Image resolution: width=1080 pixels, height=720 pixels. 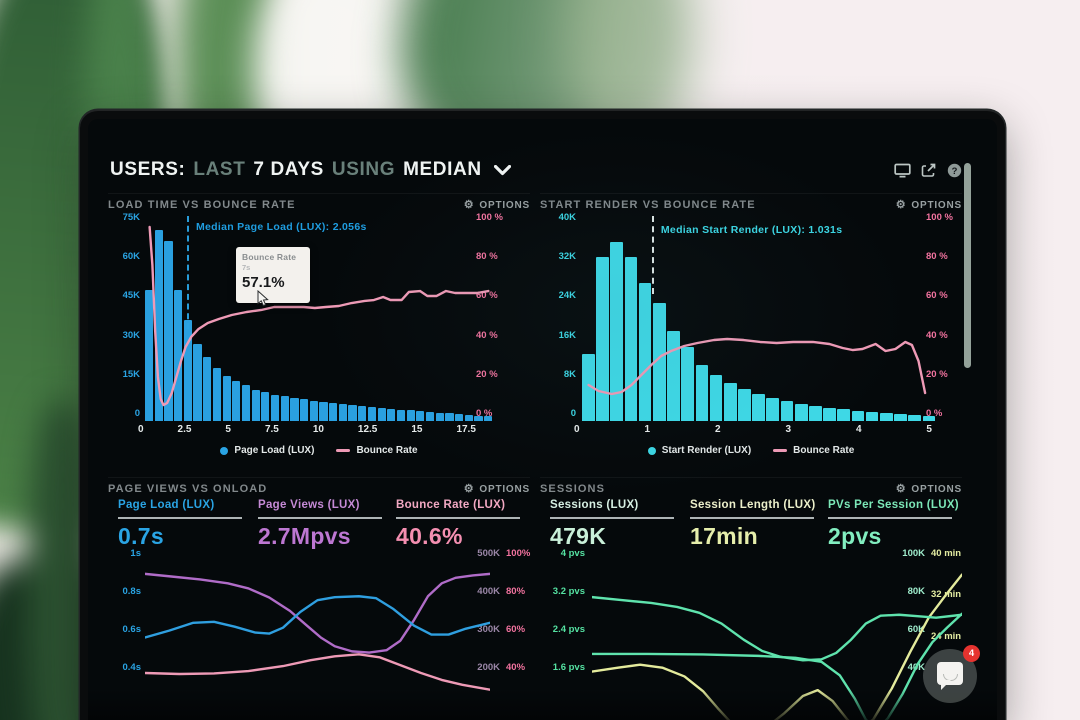 I want to click on metric-value: 0.7s, so click(x=141, y=536).